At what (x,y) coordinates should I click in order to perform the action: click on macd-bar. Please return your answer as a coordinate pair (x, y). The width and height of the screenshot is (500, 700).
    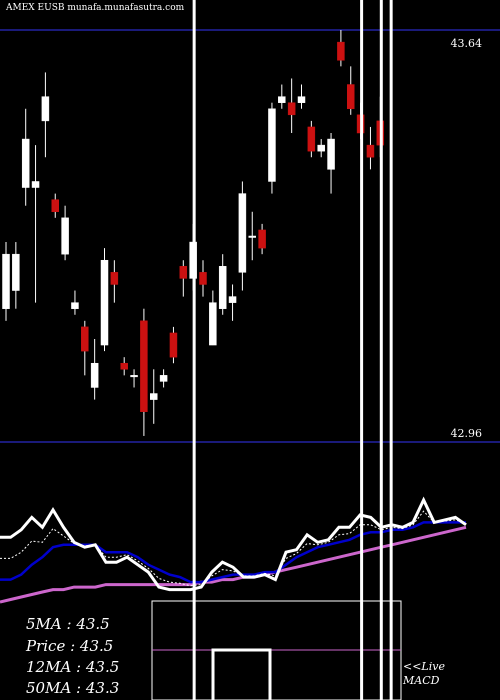
    Looking at the image, I should click on (241, 674).